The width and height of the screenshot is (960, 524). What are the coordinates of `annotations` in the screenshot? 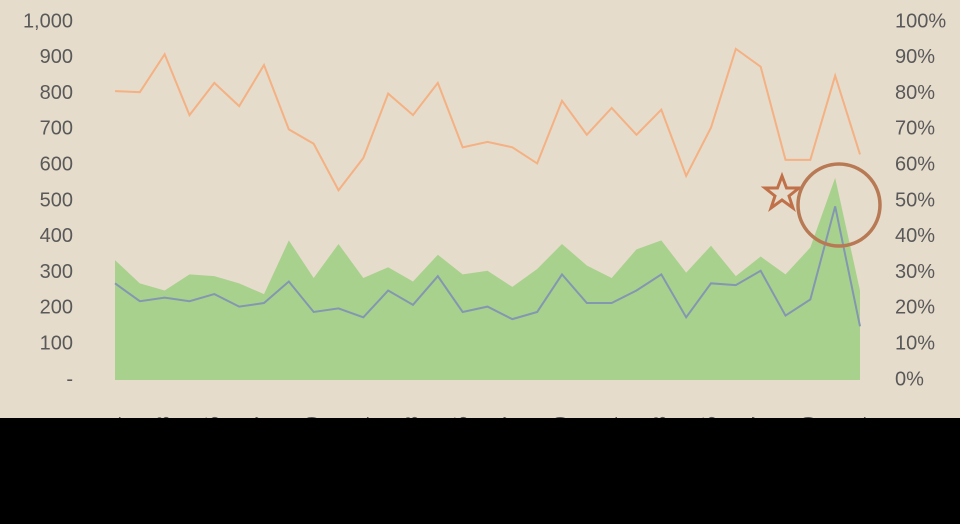 It's located at (821, 205).